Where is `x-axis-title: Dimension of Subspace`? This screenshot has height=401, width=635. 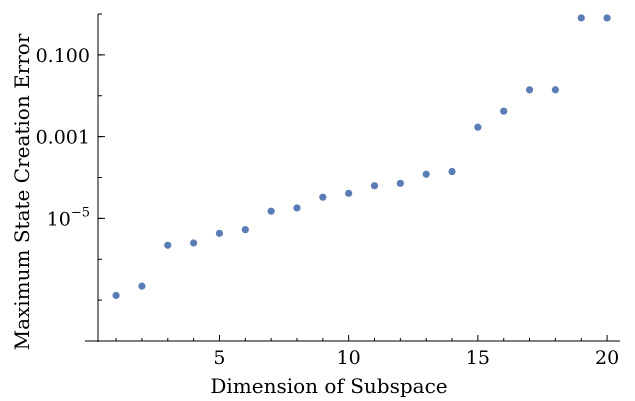 x-axis-title: Dimension of Subspace is located at coordinates (328, 386).